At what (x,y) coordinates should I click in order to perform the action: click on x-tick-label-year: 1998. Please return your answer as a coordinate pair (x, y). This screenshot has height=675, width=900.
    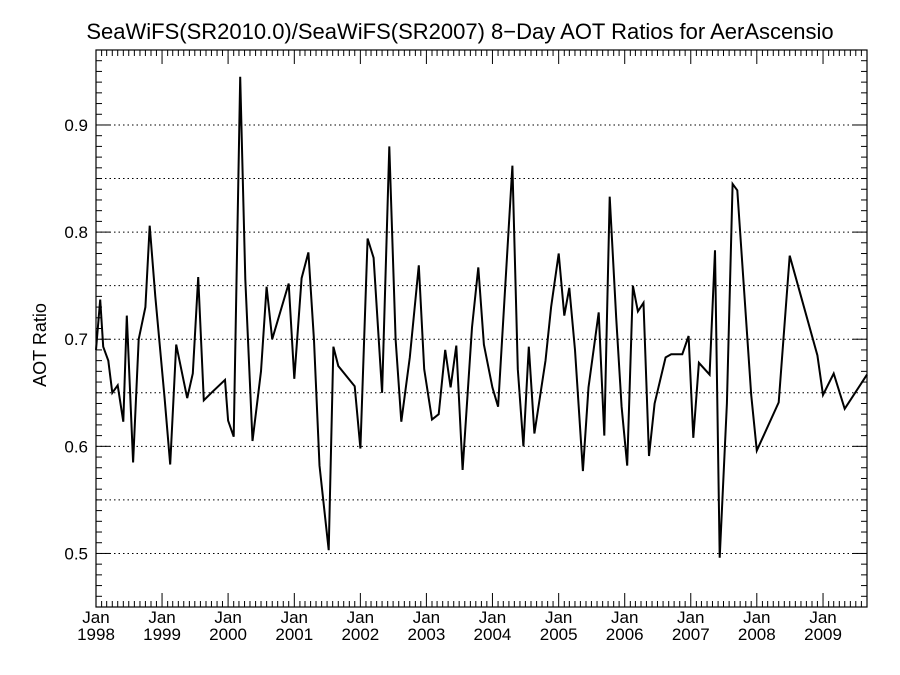
    Looking at the image, I should click on (96, 634).